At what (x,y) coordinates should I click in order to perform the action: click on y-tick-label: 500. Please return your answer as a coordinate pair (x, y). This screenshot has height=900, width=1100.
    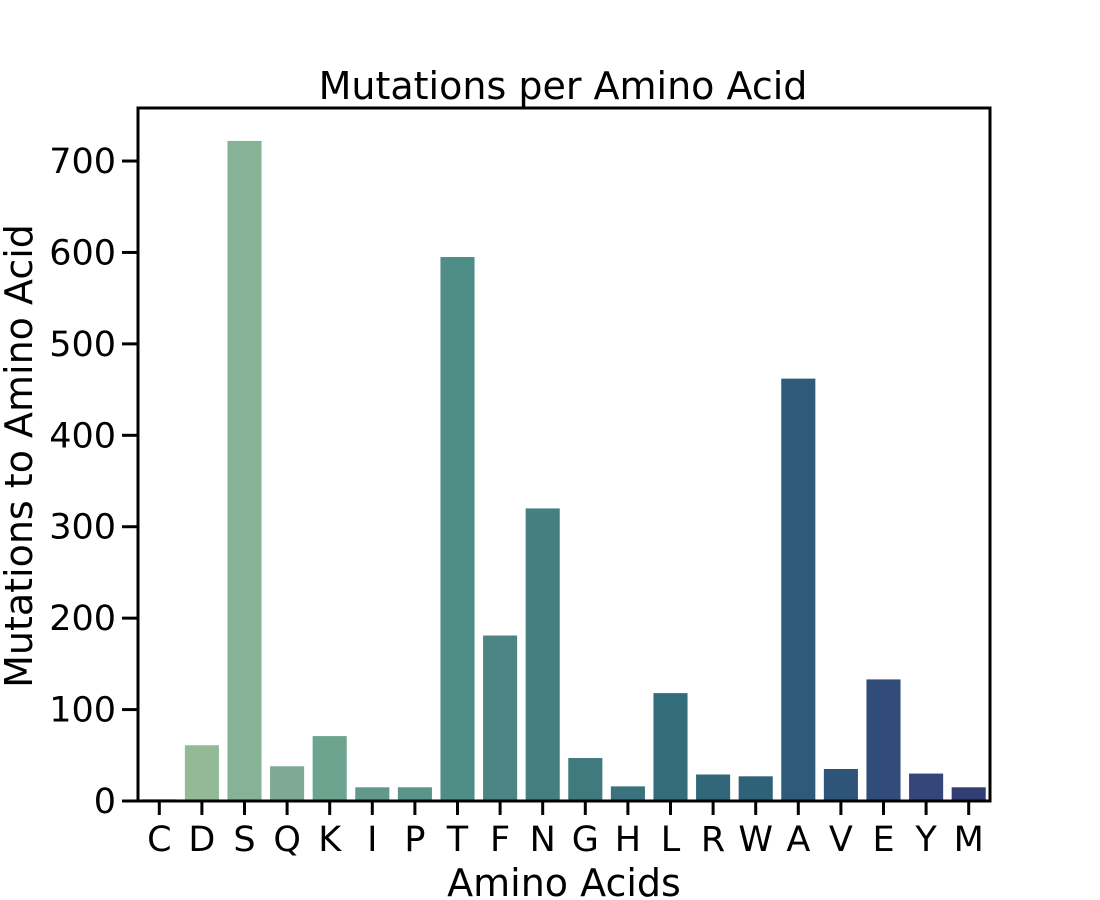
    Looking at the image, I should click on (82, 345).